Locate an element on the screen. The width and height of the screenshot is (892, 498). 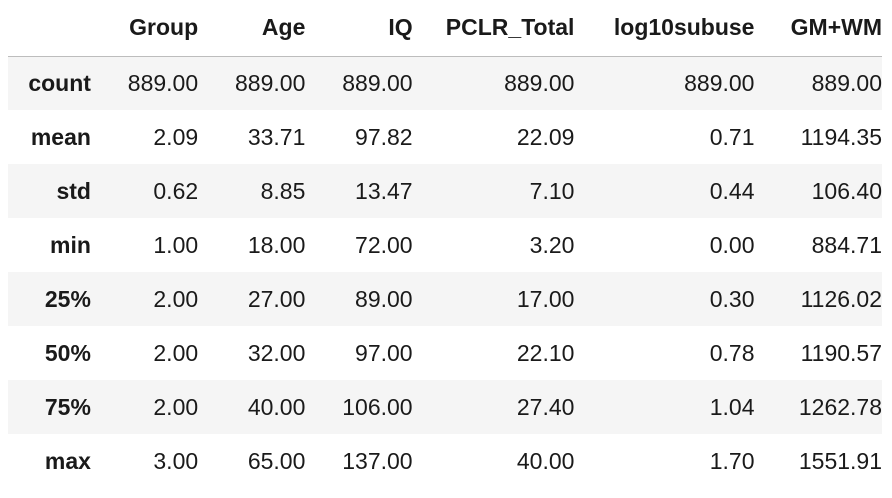
table-cell: 137.00 is located at coordinates (377, 460).